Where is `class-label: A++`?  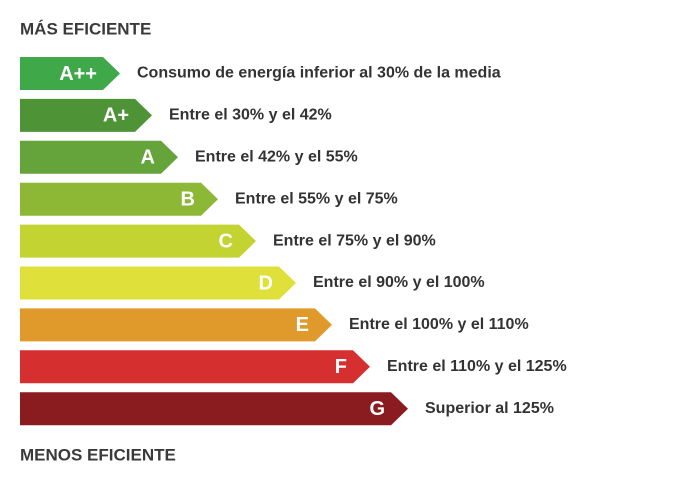 class-label: A++ is located at coordinates (78, 74).